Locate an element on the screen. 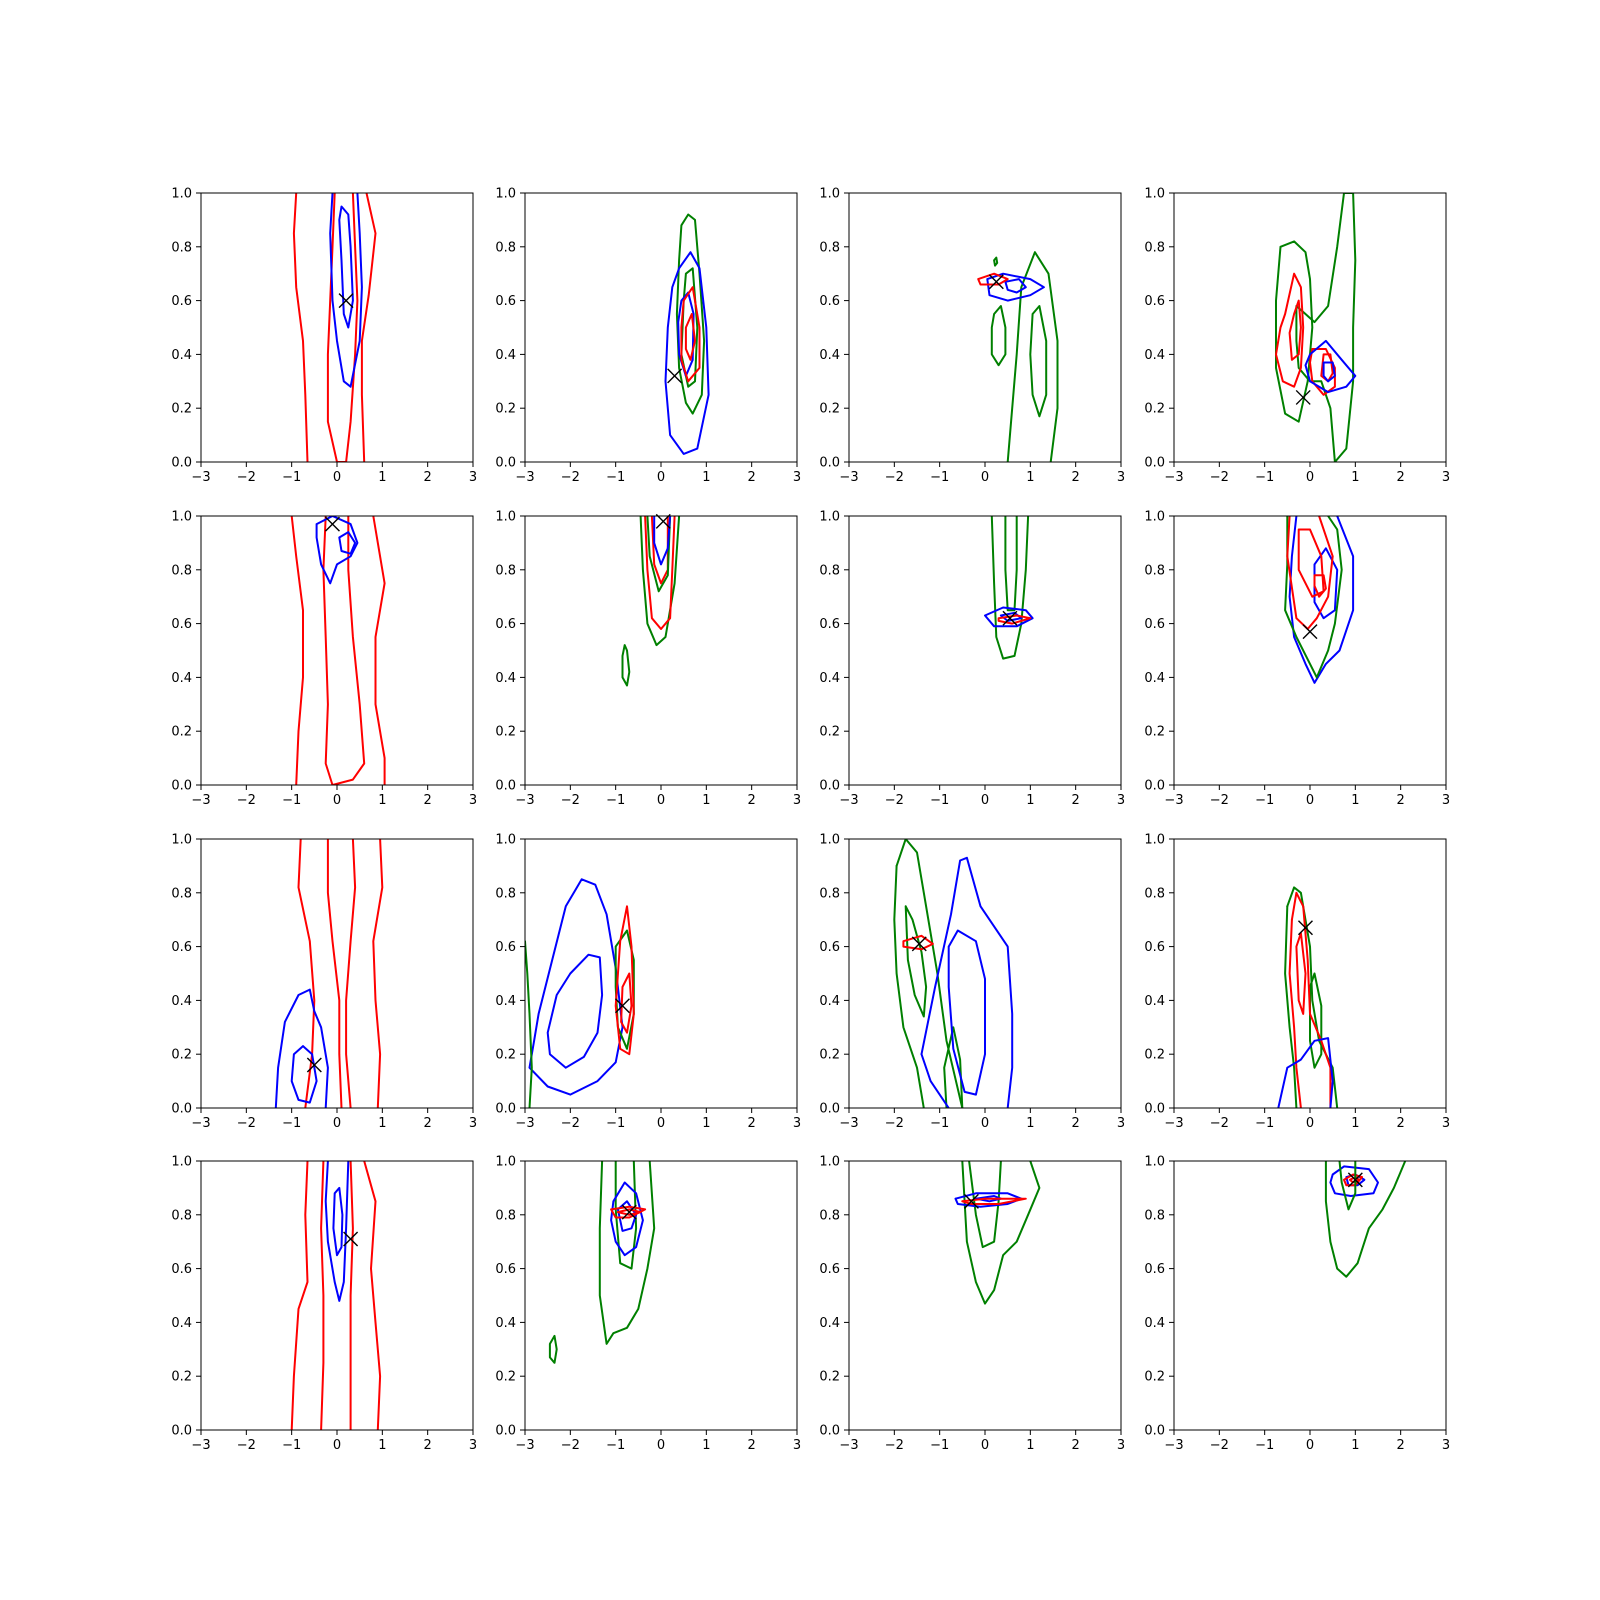 This screenshot has width=1600, height=1600. subplot-r1-c3: −3 −2 −1 0 1 2 3 0.0 0.2 0.4 0.6 0.8 1.0 is located at coordinates (972, 336).